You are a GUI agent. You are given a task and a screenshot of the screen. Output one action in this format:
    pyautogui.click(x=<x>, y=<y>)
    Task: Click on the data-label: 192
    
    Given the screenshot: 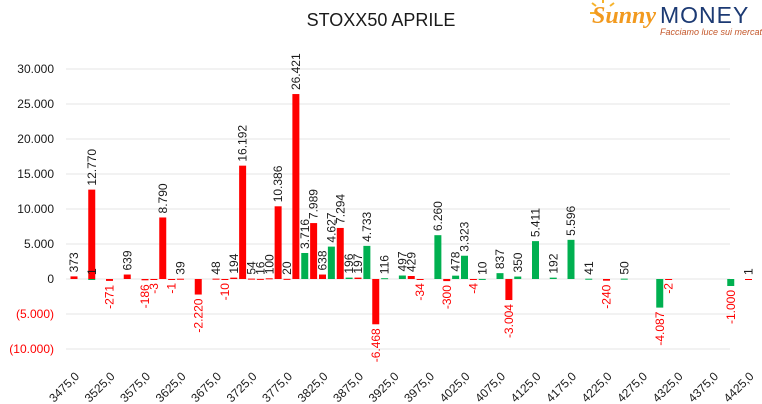 What is the action you would take?
    pyautogui.click(x=553, y=263)
    